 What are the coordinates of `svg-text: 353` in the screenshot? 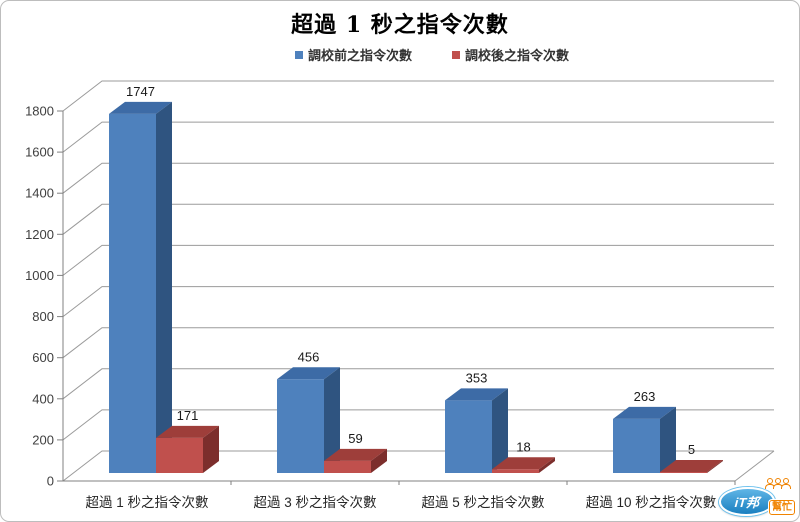 It's located at (477, 377).